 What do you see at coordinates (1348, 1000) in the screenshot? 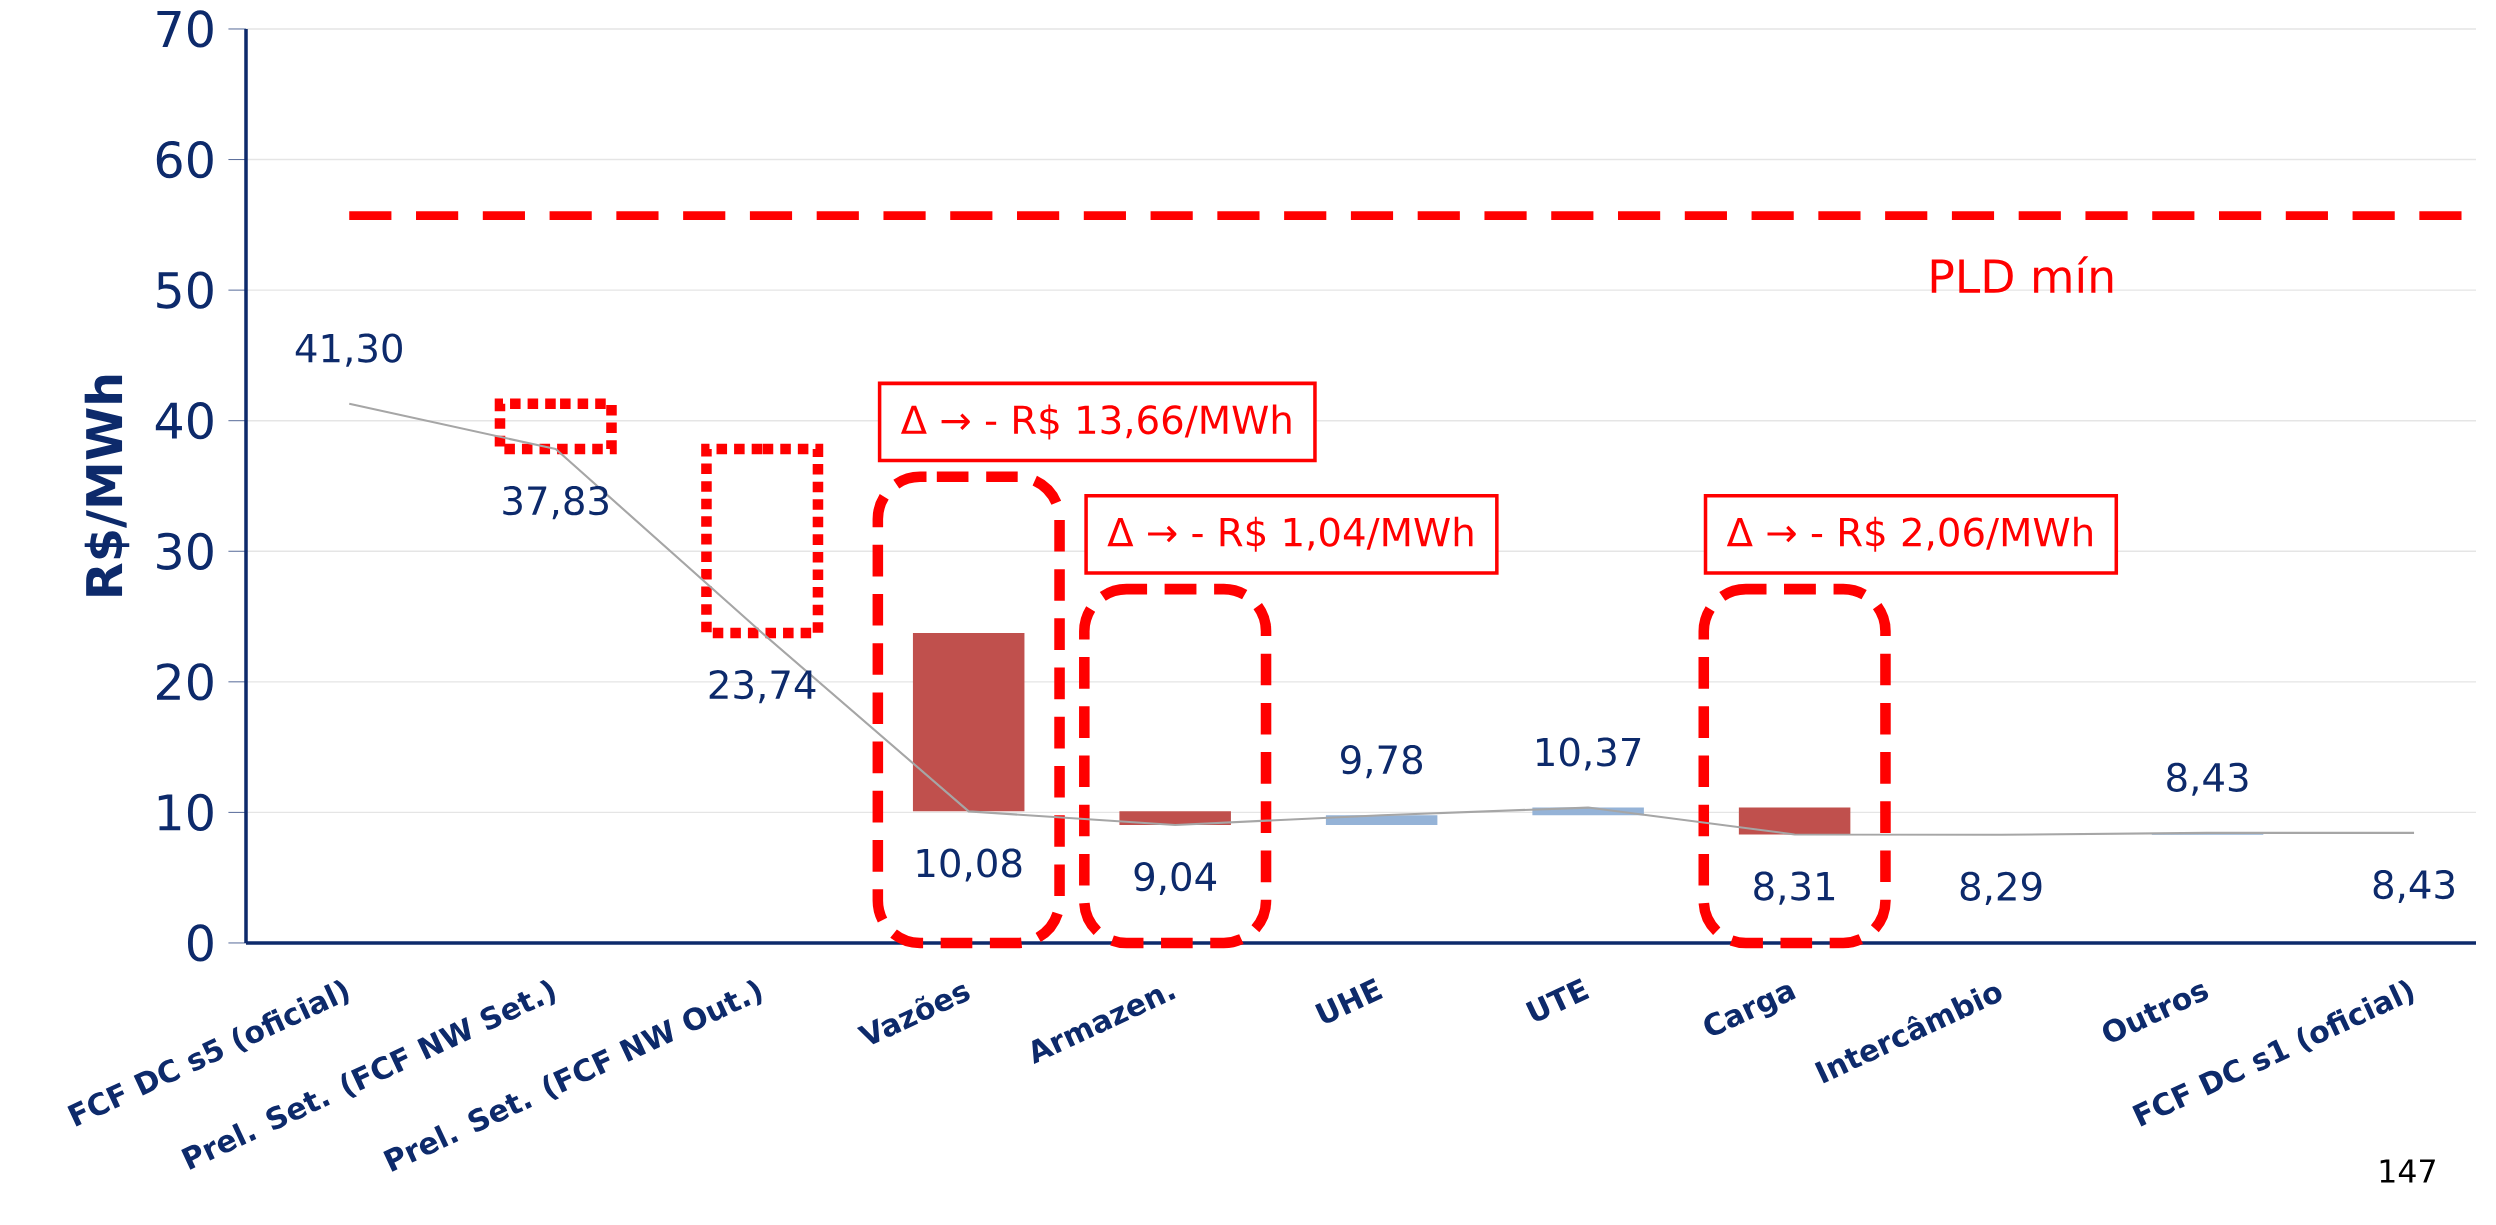
I see `x-tick-label: UHE` at bounding box center [1348, 1000].